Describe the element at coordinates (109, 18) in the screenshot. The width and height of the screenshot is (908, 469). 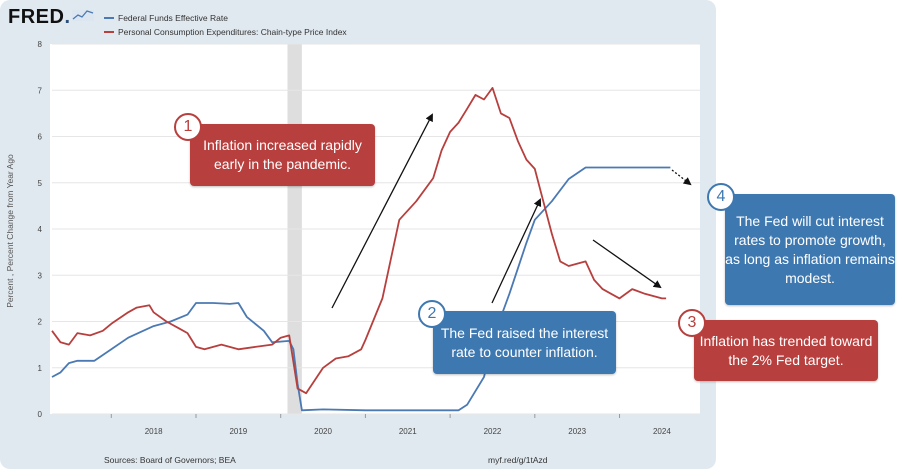
I see `legend-swatch-blue` at that location.